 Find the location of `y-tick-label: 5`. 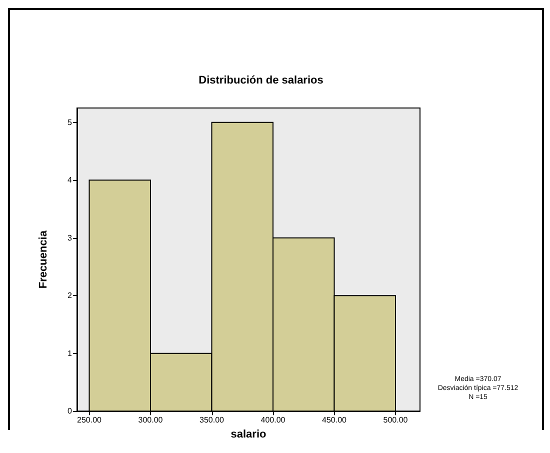

y-tick-label: 5 is located at coordinates (70, 122).